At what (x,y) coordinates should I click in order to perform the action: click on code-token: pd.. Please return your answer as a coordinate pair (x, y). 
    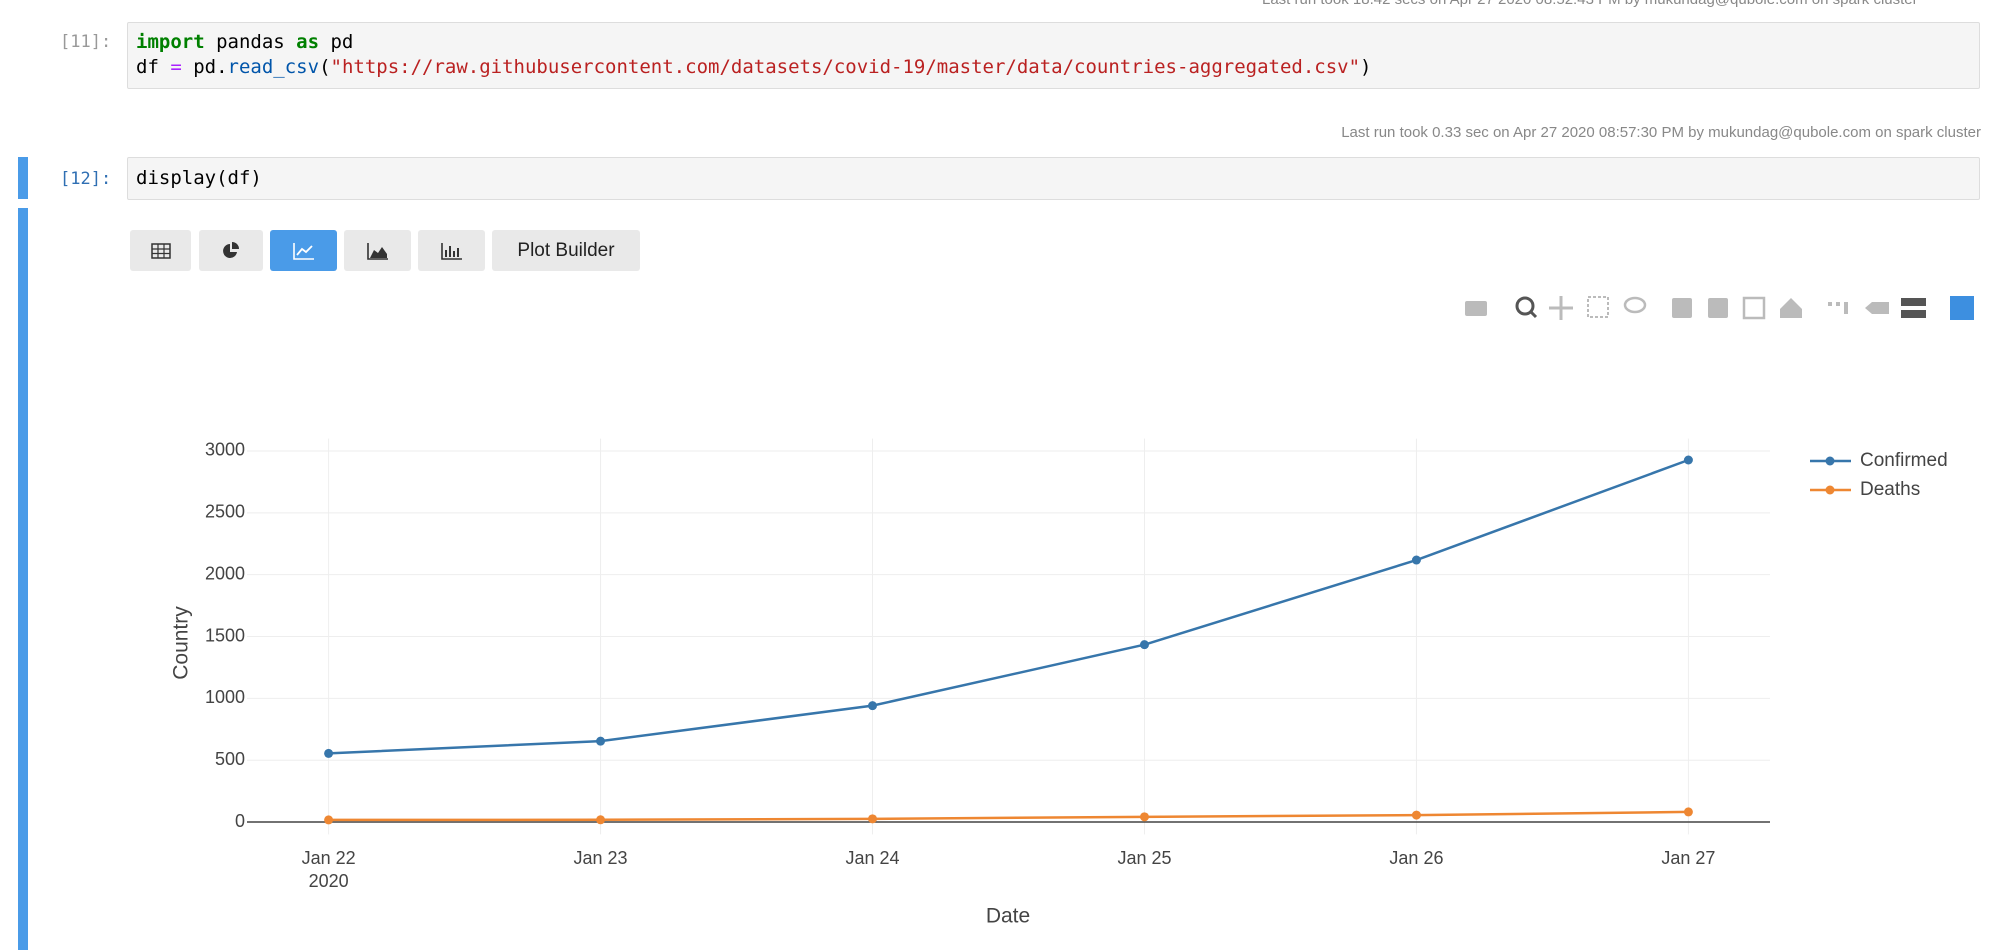
    Looking at the image, I should click on (204, 67).